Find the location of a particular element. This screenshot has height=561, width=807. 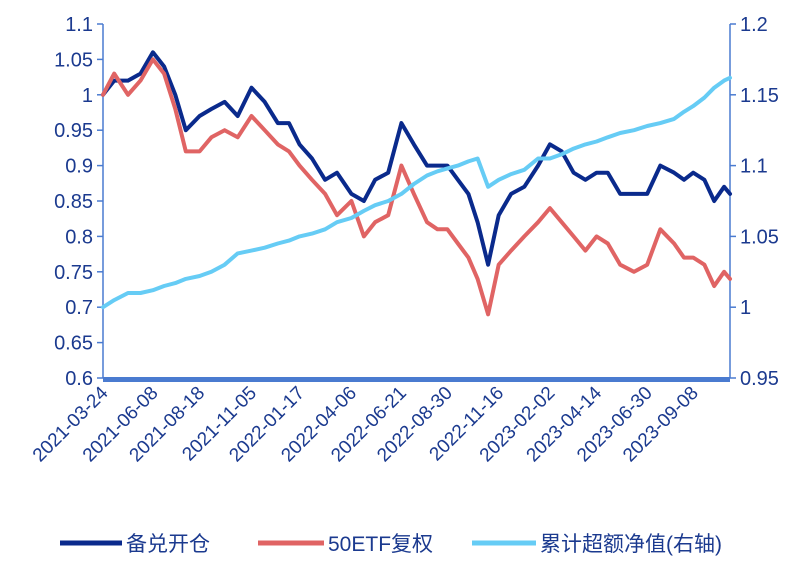

y-left-tick-label: 0.75 is located at coordinates (73, 273).